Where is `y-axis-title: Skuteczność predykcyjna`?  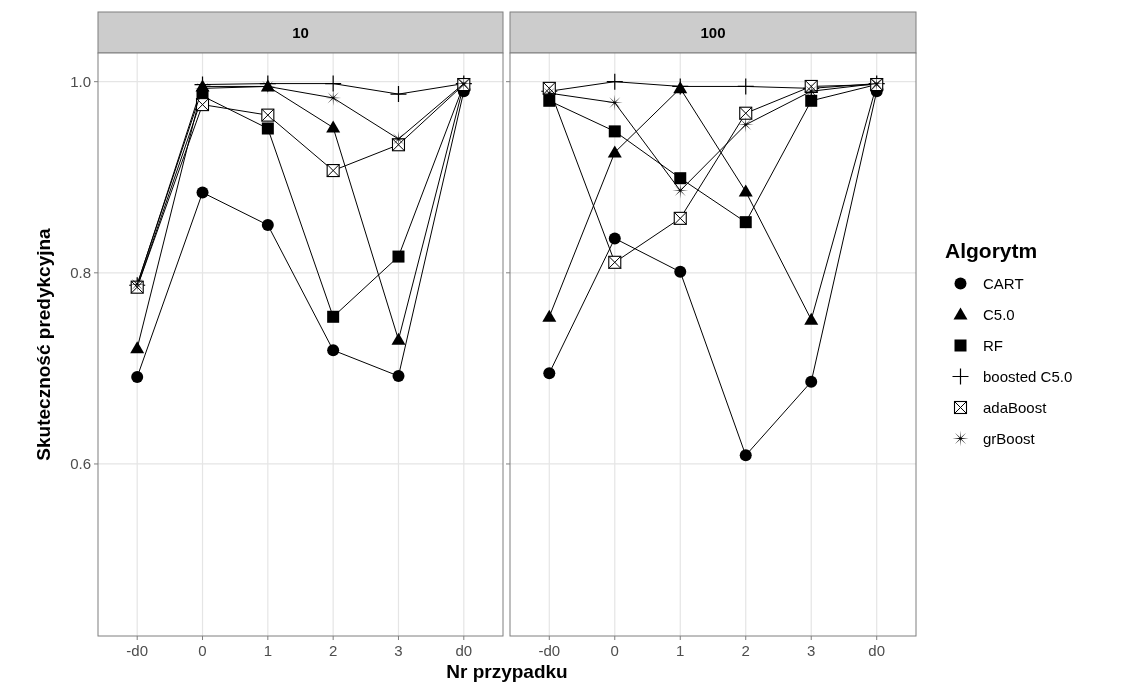
y-axis-title: Skuteczność predykcyjna is located at coordinates (43, 344).